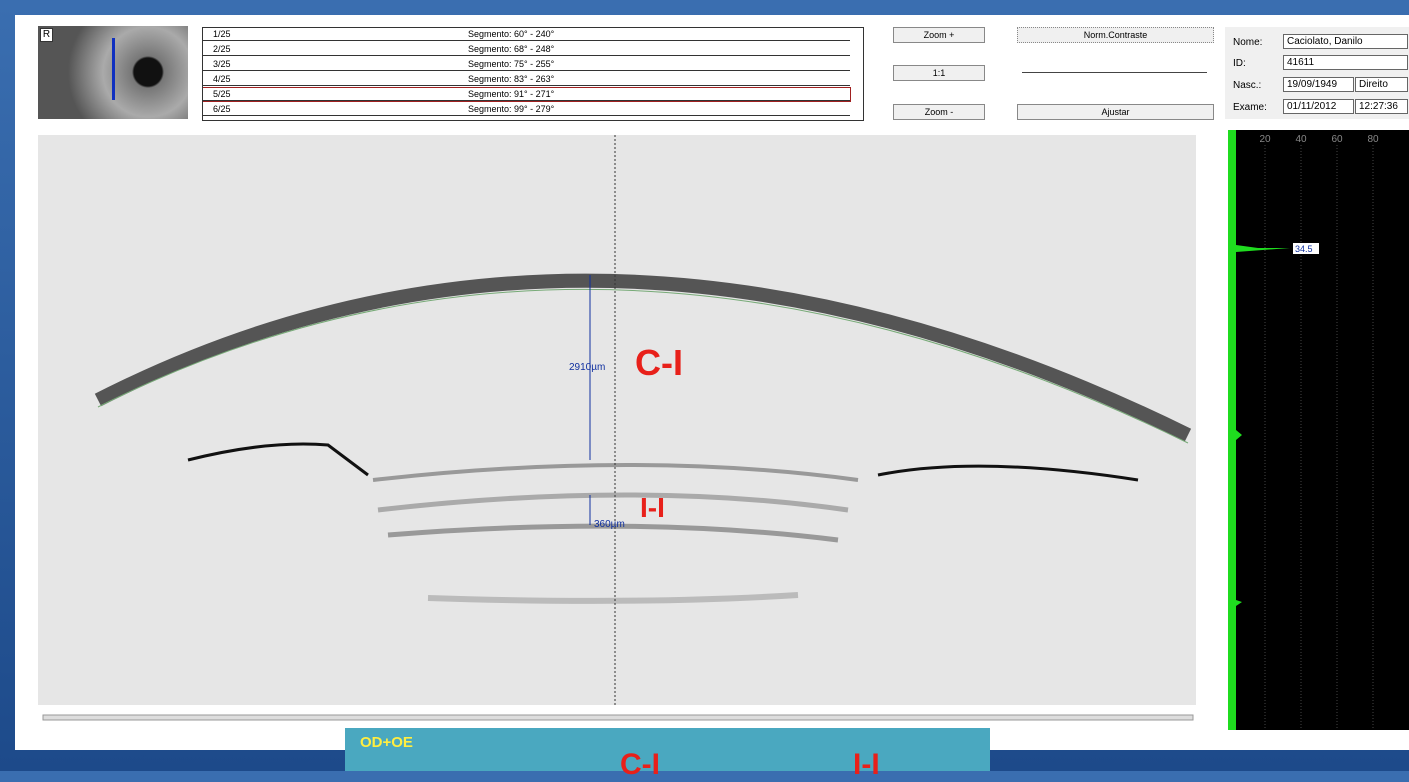 This screenshot has height=782, width=1409. I want to click on segment-text: Segmento: 60° - 240°, so click(511, 34).